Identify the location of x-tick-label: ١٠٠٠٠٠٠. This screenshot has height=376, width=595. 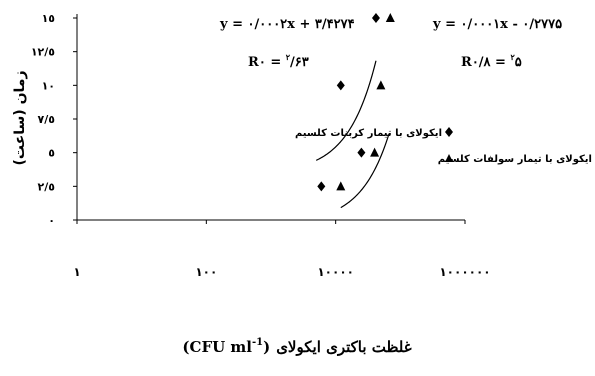
(464, 272).